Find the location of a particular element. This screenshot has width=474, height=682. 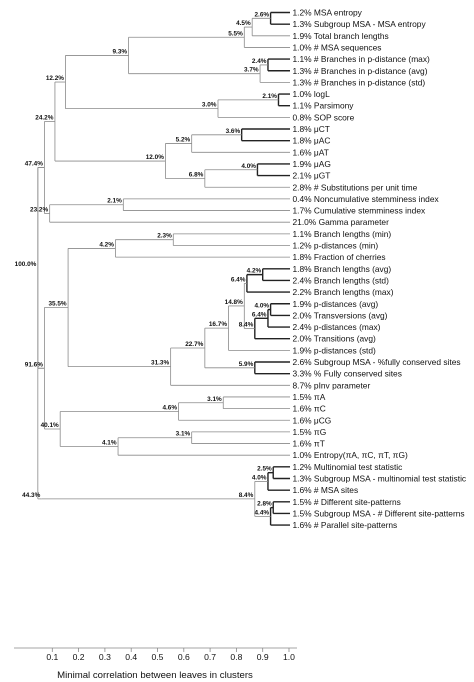

leaf-label: 2.8% # Substitutions per unit time is located at coordinates (355, 187).